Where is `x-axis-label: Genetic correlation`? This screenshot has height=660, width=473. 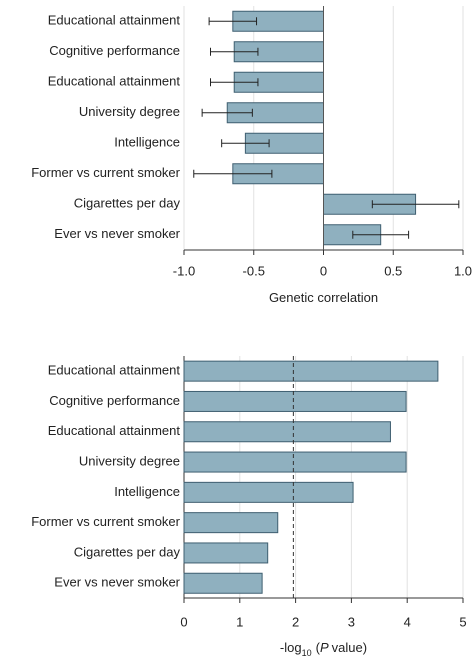
x-axis-label: Genetic correlation is located at coordinates (323, 297).